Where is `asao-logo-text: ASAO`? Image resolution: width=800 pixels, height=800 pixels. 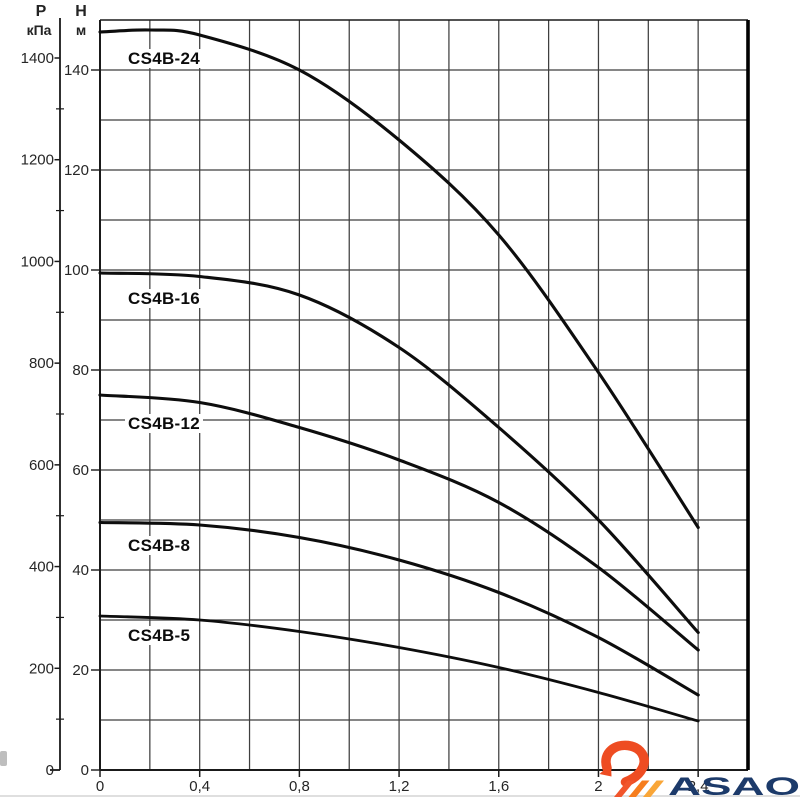
asao-logo-text: ASAO is located at coordinates (734, 786).